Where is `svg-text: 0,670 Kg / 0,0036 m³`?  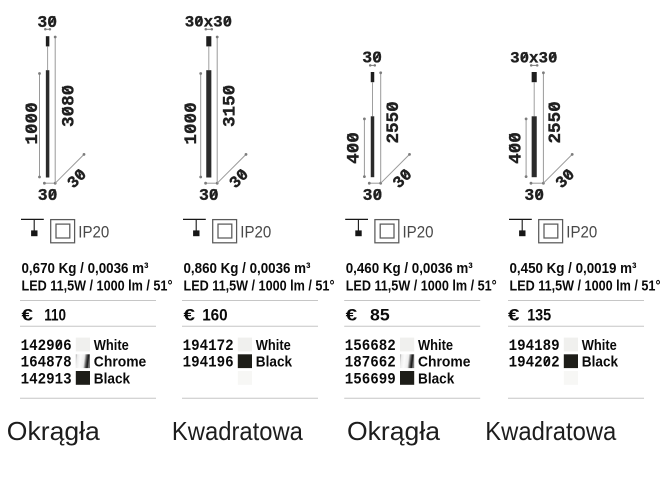
svg-text: 0,670 Kg / 0,0036 m³ is located at coordinates (85, 268).